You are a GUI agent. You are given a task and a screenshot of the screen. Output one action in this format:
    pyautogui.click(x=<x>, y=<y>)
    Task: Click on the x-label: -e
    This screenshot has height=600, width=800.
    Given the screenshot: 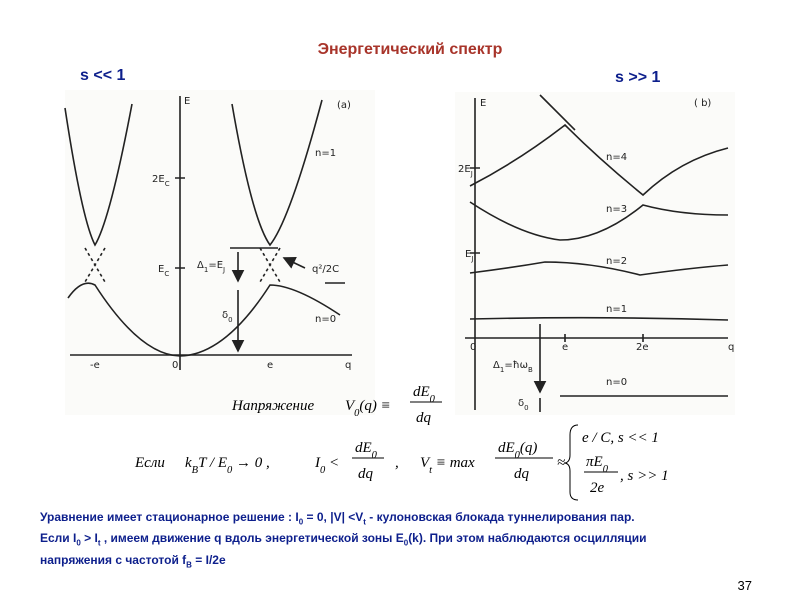 What is the action you would take?
    pyautogui.click(x=95, y=365)
    